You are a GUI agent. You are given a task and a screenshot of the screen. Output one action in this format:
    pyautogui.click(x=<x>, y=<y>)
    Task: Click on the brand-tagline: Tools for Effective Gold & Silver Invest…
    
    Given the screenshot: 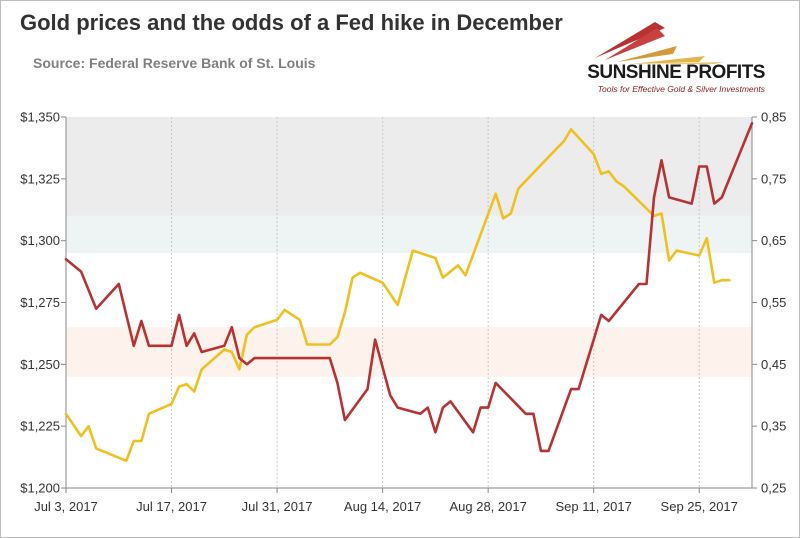 What is the action you would take?
    pyautogui.click(x=681, y=89)
    